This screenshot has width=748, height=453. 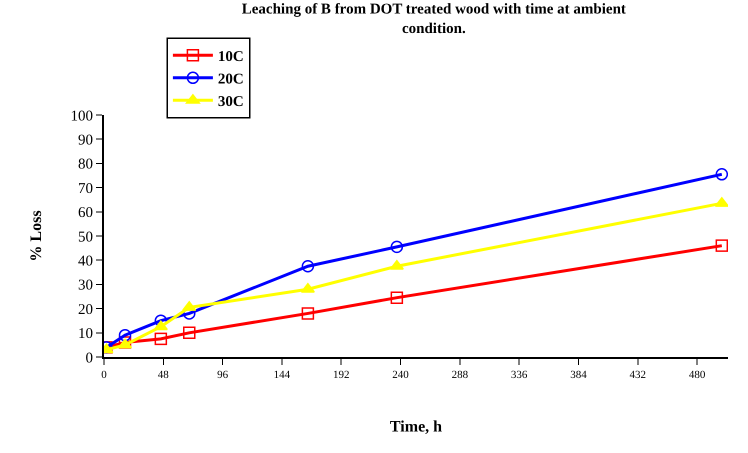 I want to click on y-tick-label: 70, so click(x=85, y=188).